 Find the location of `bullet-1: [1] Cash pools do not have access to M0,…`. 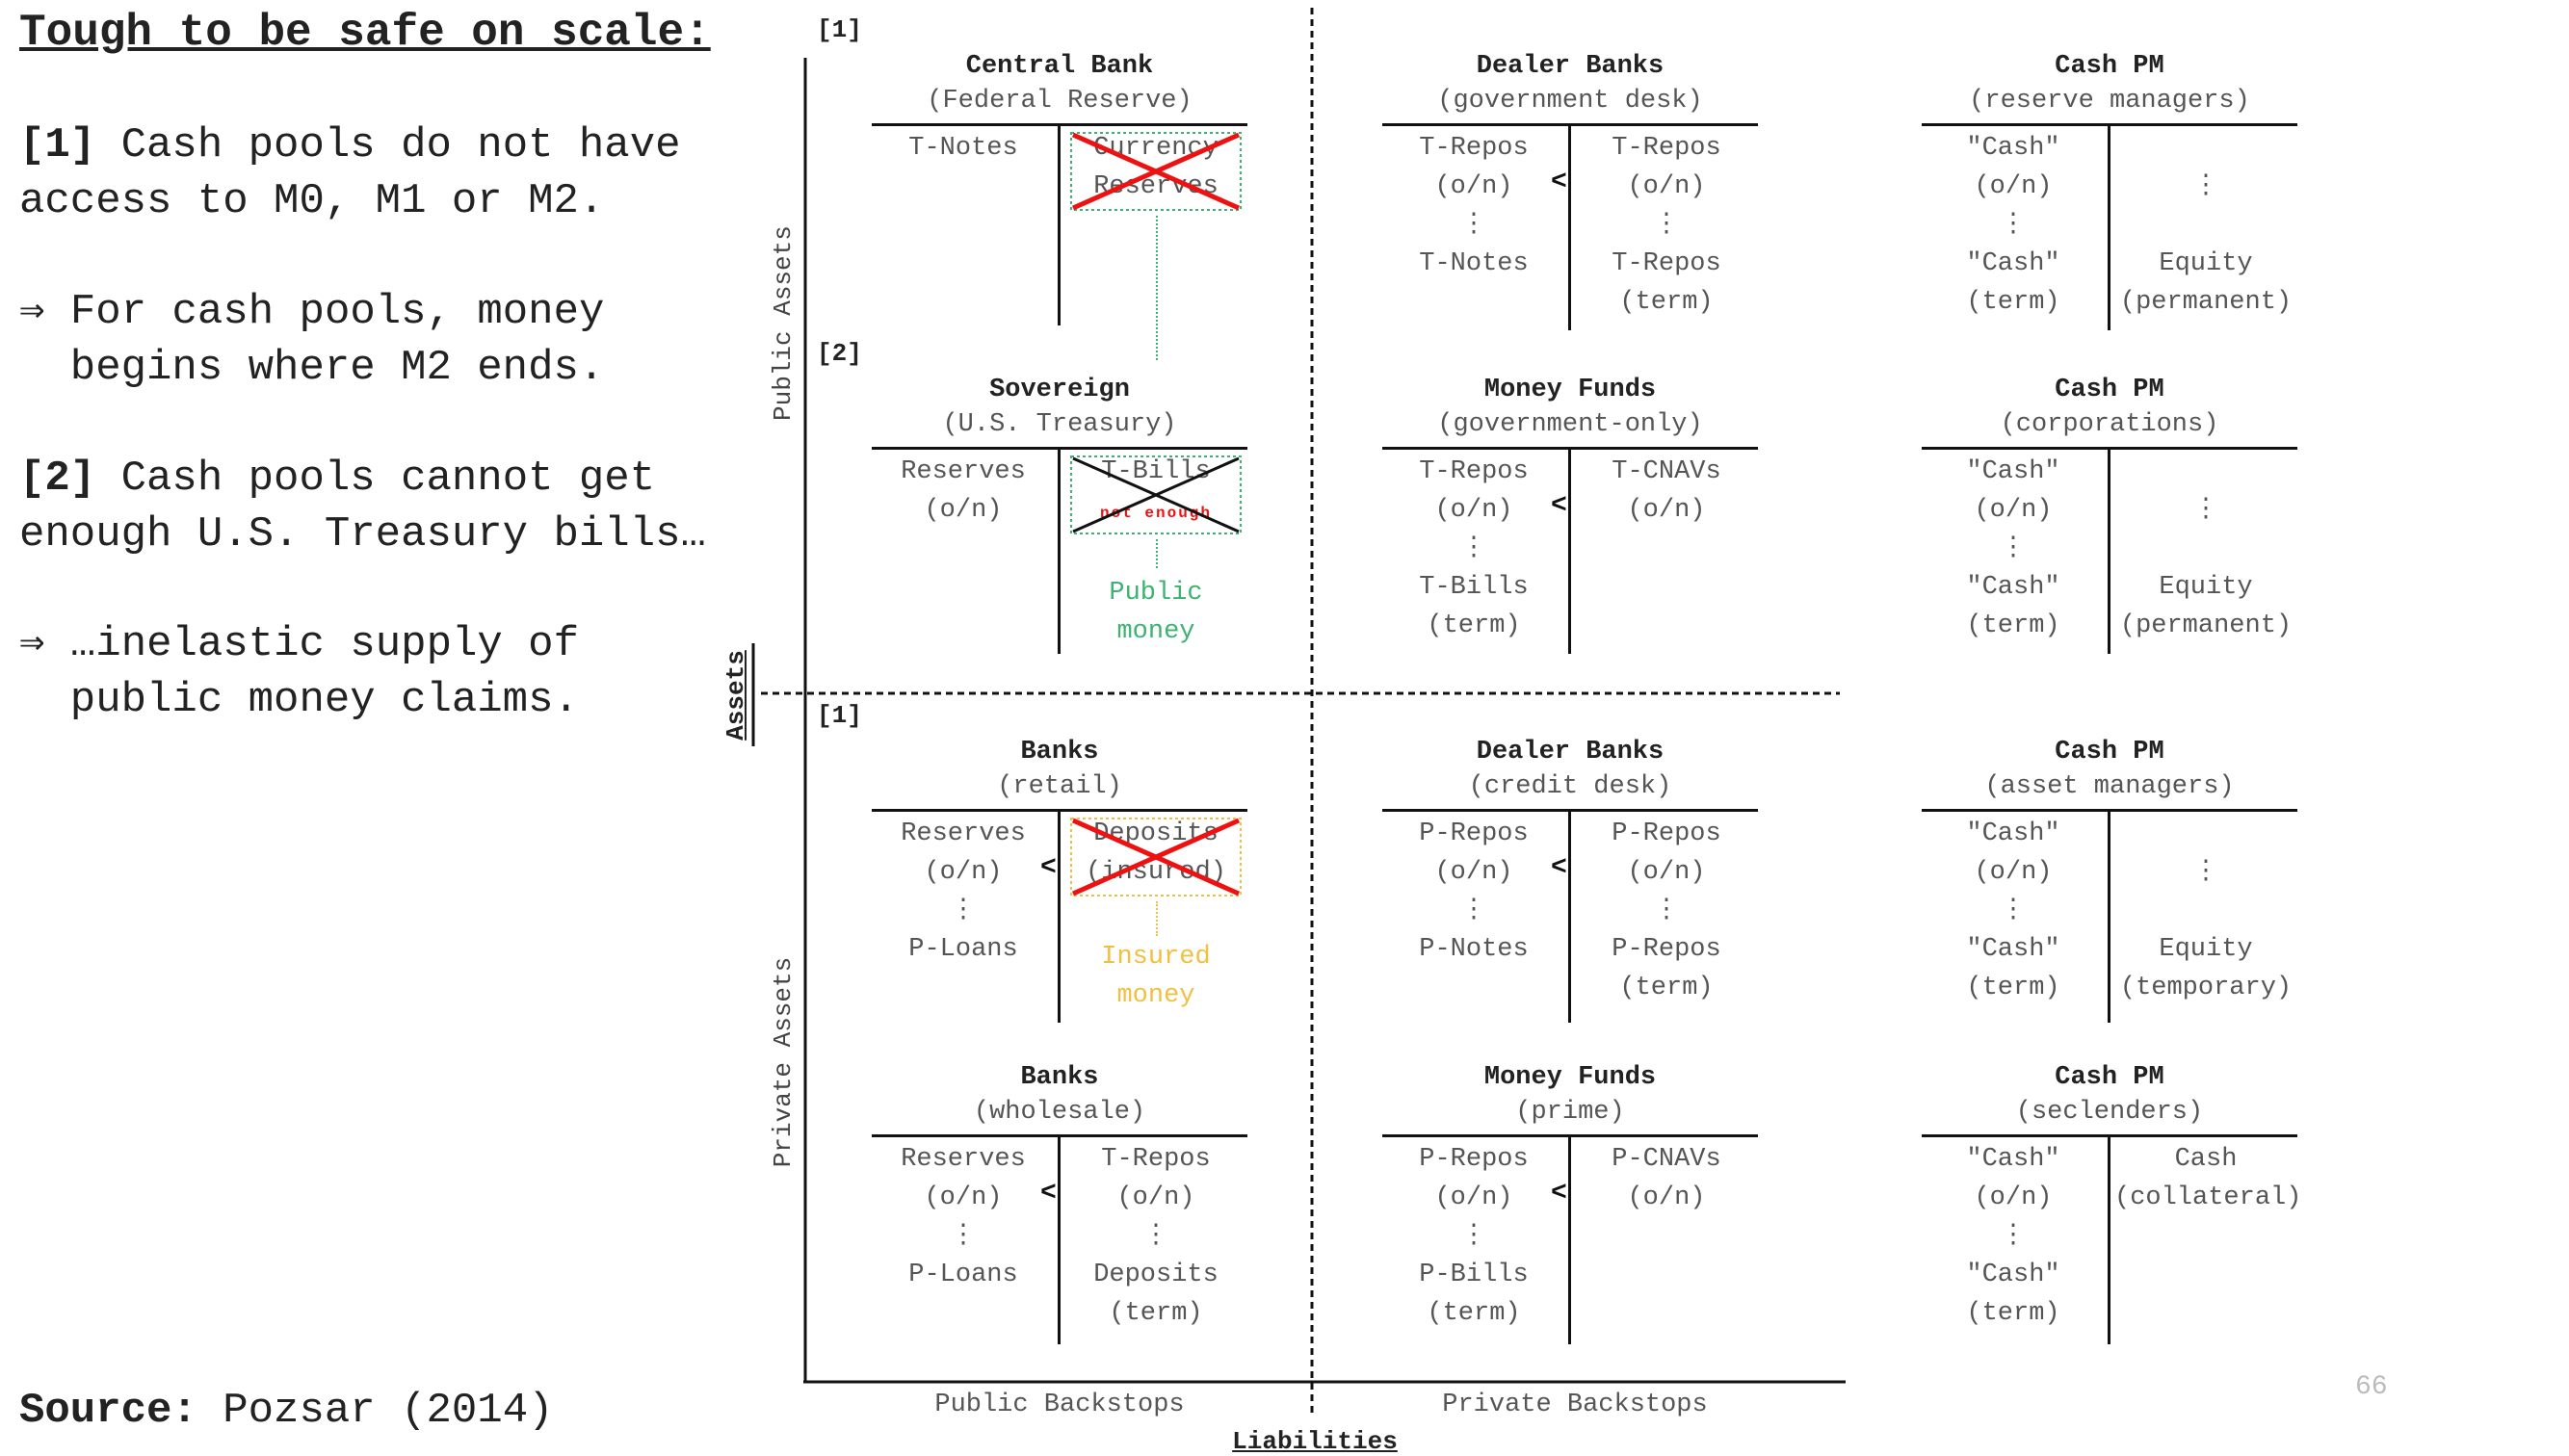

bullet-1: [1] Cash pools do not have access to M0,… is located at coordinates (350, 173).